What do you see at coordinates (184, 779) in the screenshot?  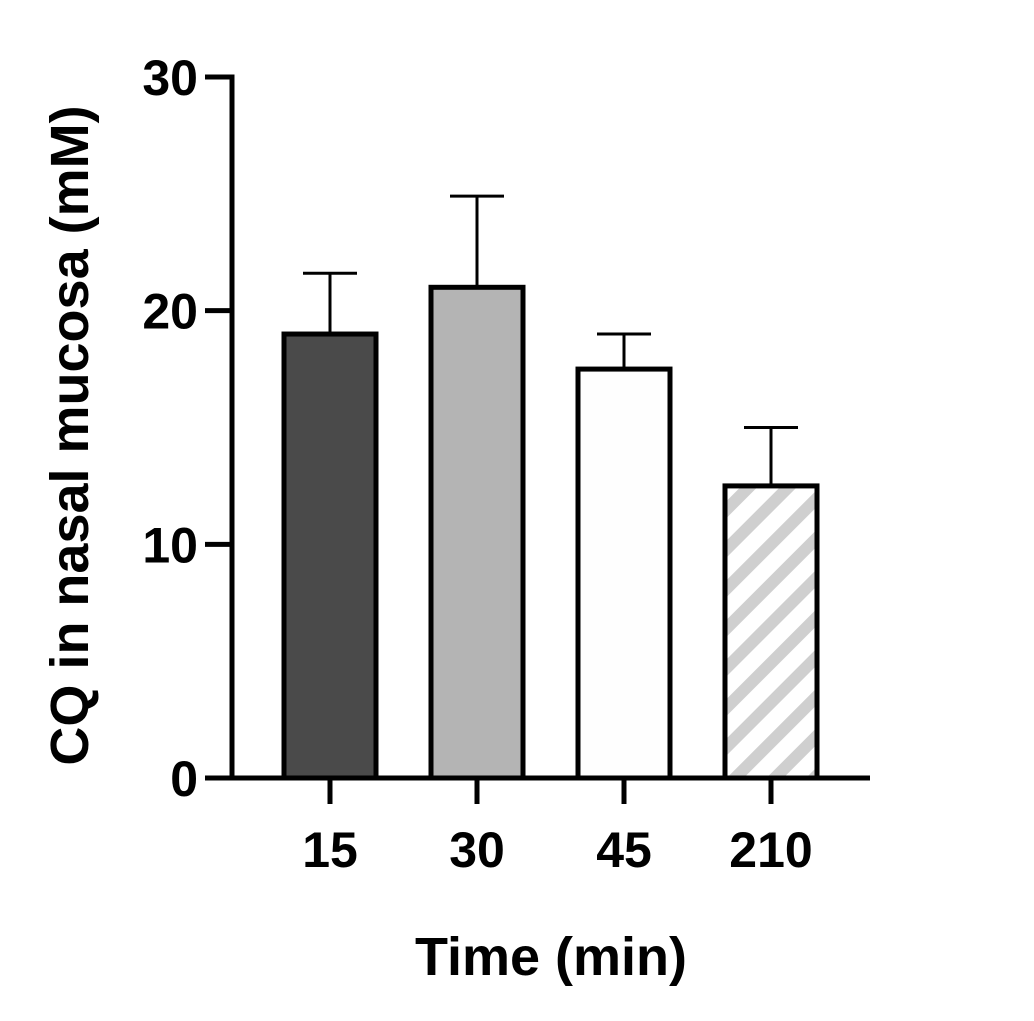 I see `y-tick-label: 0` at bounding box center [184, 779].